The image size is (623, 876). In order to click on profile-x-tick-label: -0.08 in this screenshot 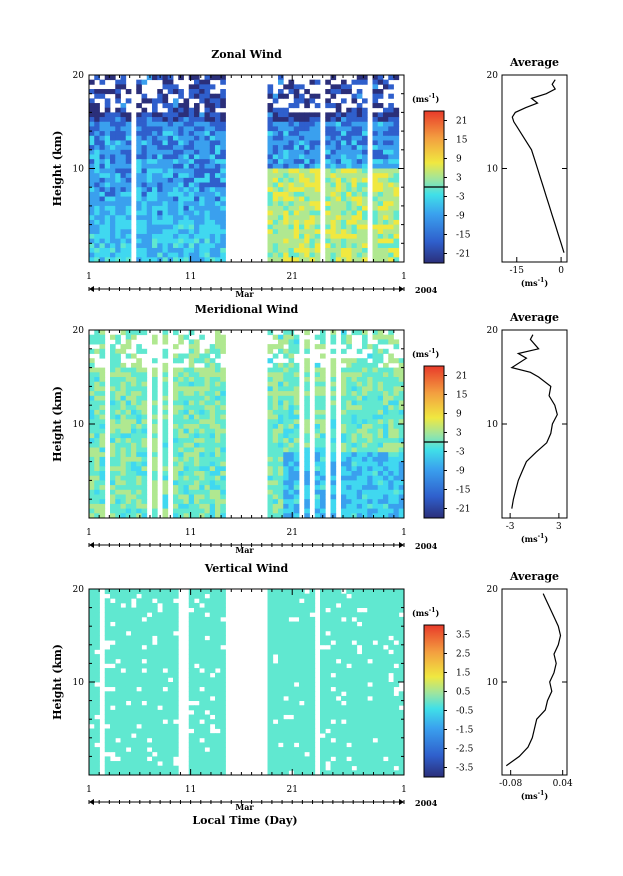, I will do `click(510, 784)`.